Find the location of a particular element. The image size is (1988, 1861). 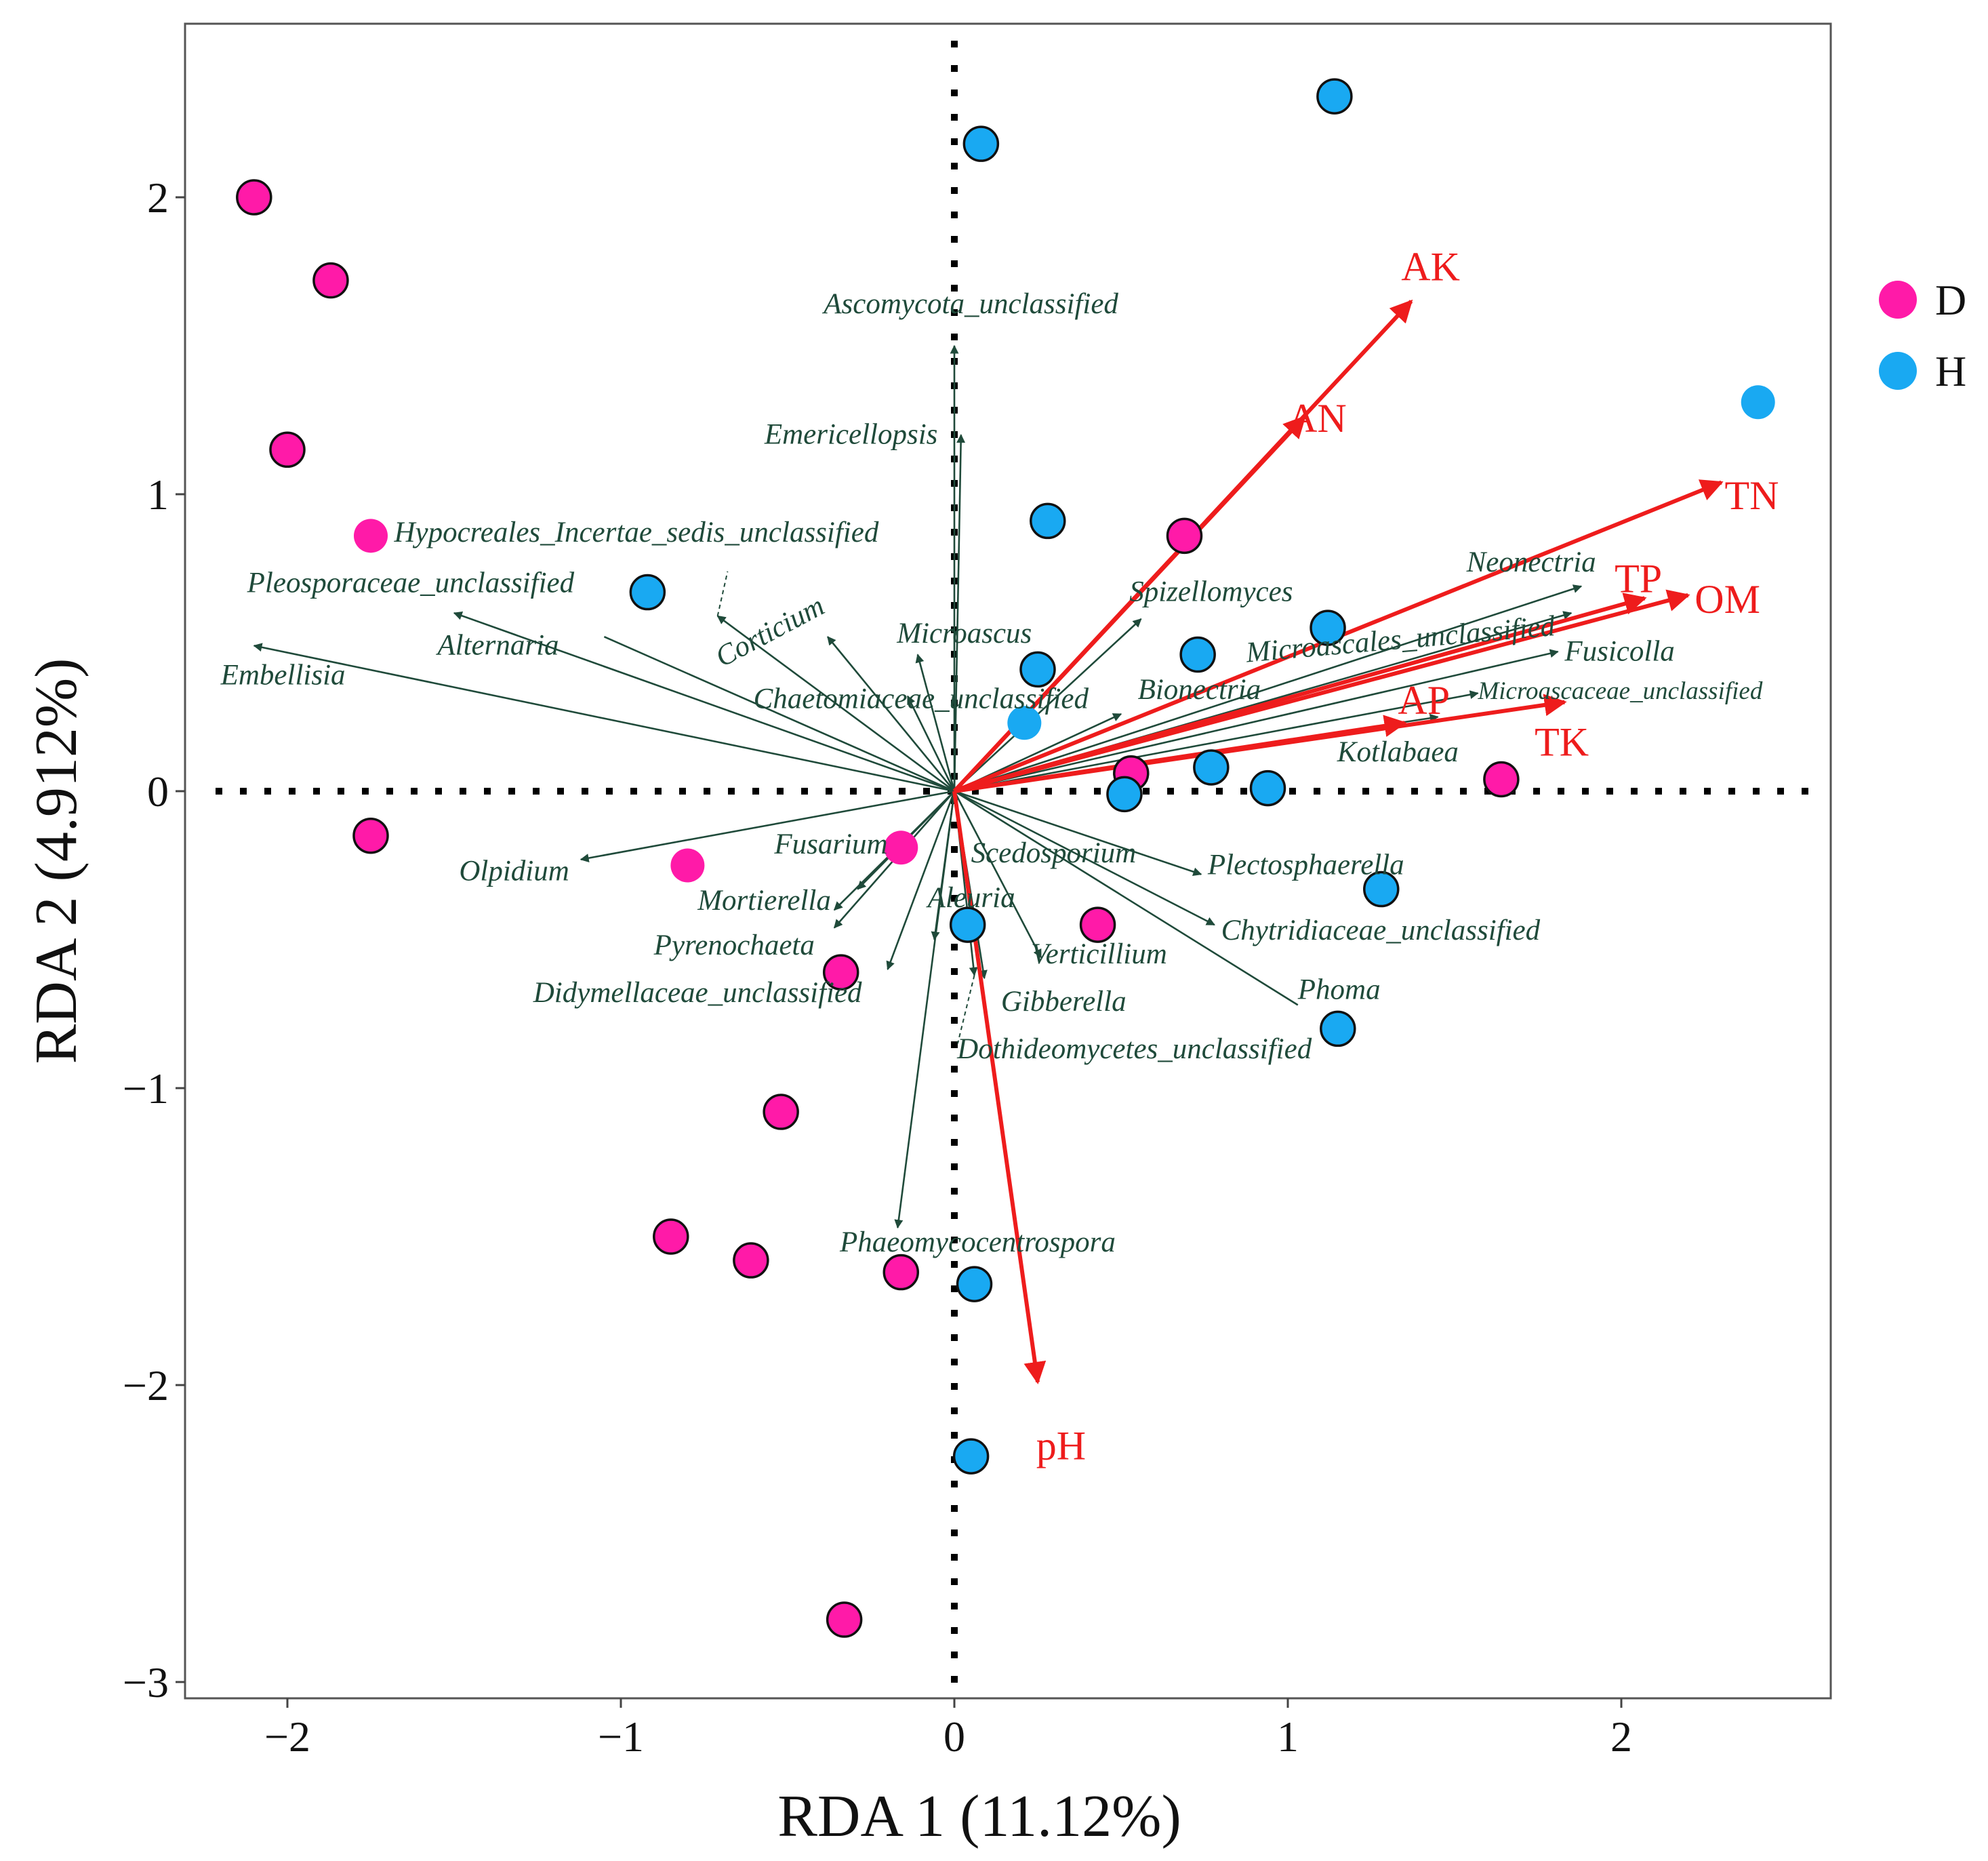

species-label: Didymellaceae_unclassified is located at coordinates (697, 993).